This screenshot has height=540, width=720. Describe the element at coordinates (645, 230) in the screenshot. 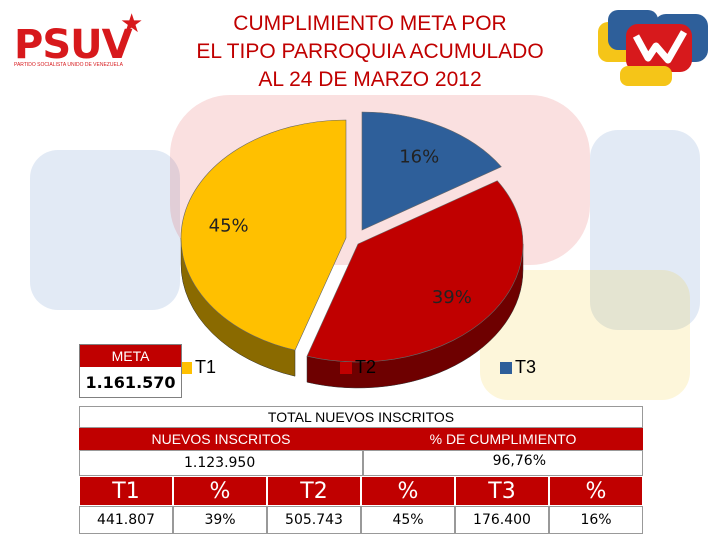

I see `watermark-blue-bubble-right` at that location.